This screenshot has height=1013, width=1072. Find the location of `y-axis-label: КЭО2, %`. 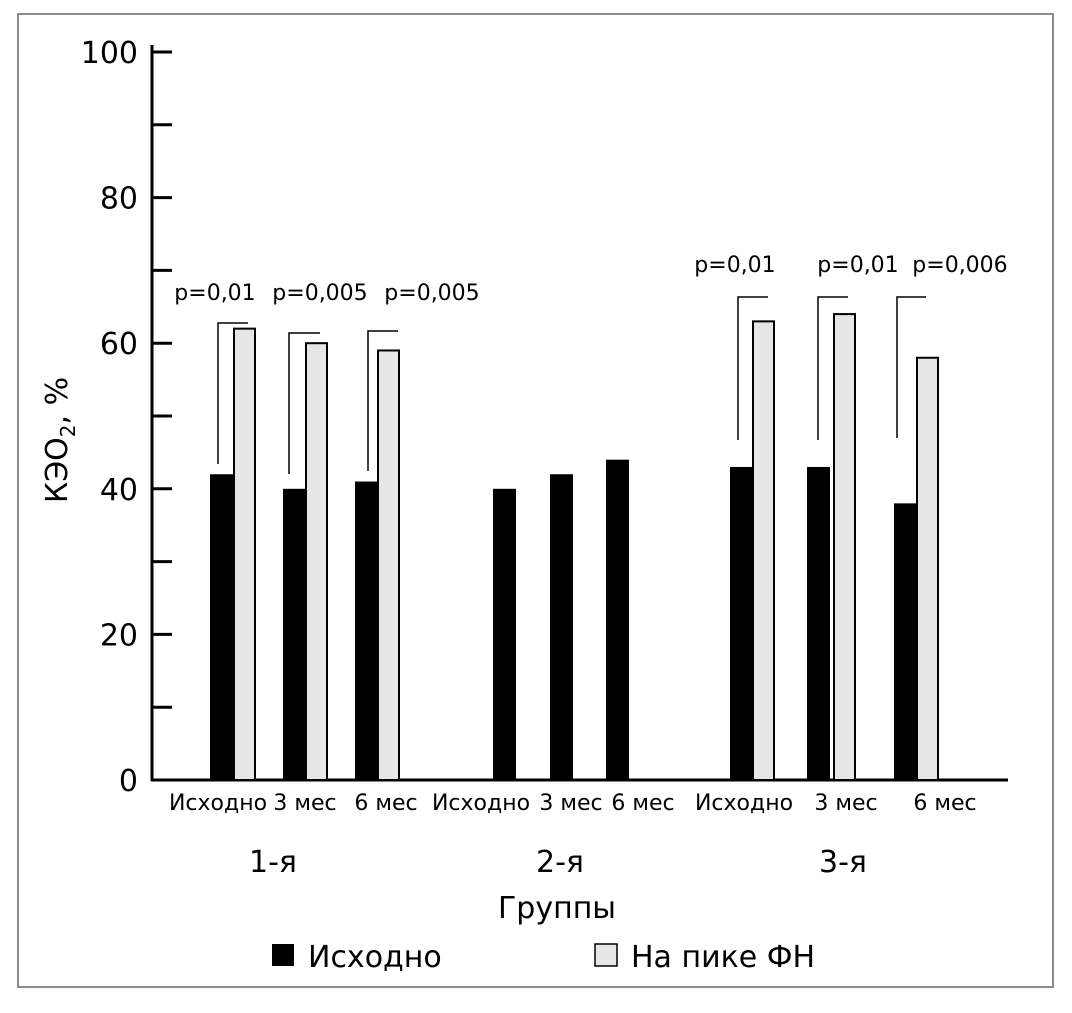

y-axis-label: КЭО2, % is located at coordinates (60, 440).